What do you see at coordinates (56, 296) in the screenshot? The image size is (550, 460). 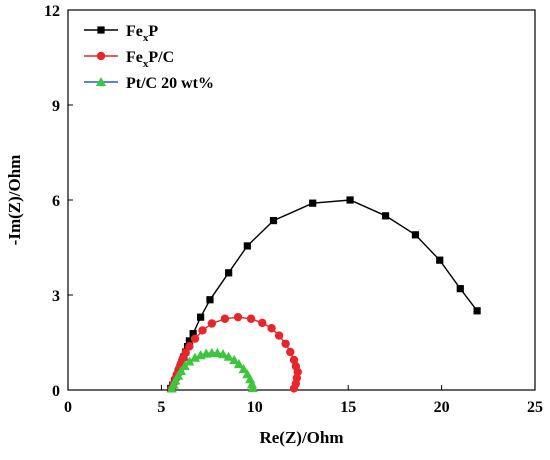 I see `y-tick-label: 3` at bounding box center [56, 296].